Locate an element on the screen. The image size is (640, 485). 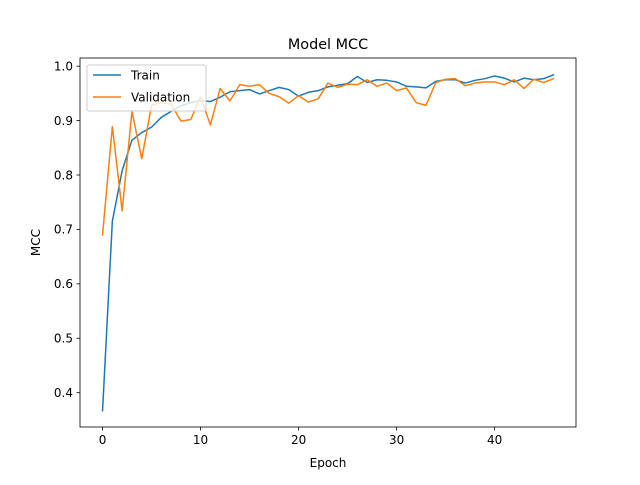
x-axis-label: Epoch is located at coordinates (328, 463).